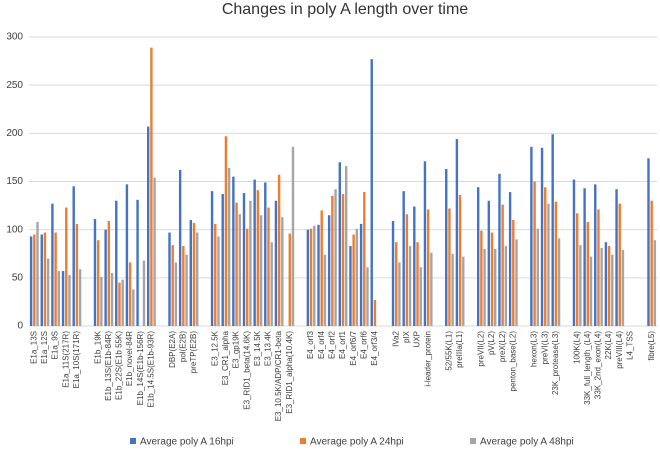 Image resolution: width=660 pixels, height=460 pixels. I want to click on x-tick-label: UXP, so click(417, 339).